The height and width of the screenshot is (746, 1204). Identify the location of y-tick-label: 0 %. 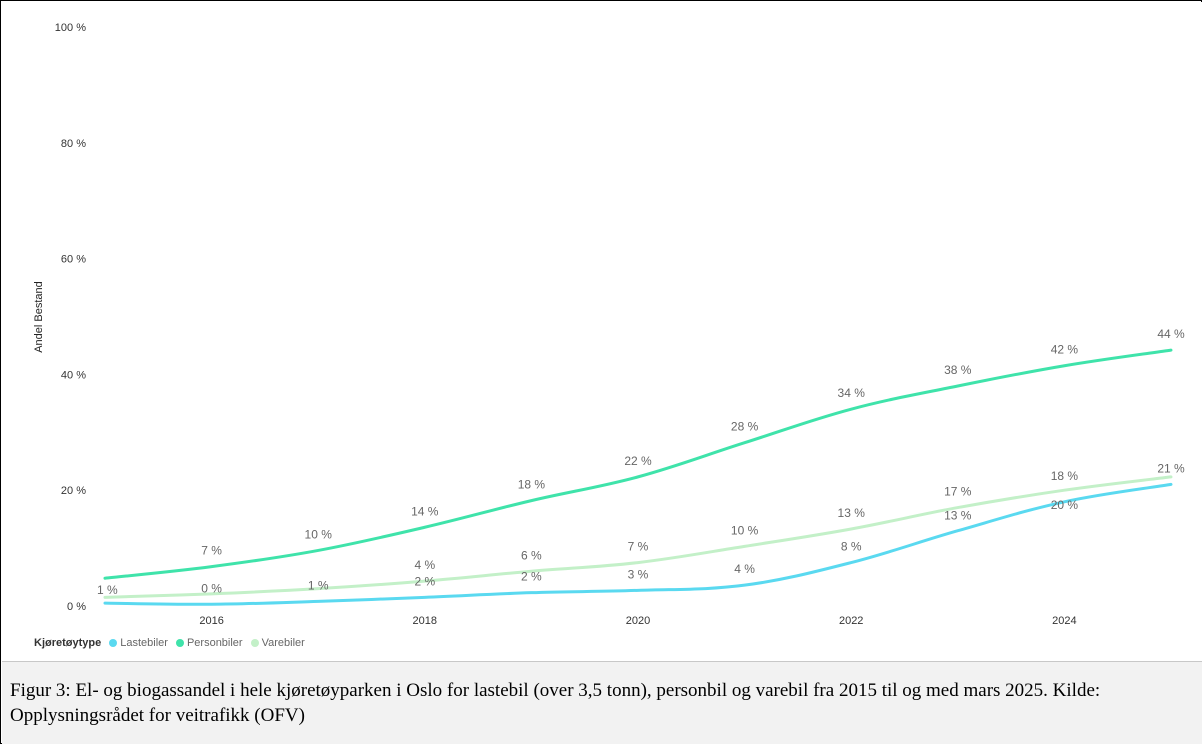
(76, 607).